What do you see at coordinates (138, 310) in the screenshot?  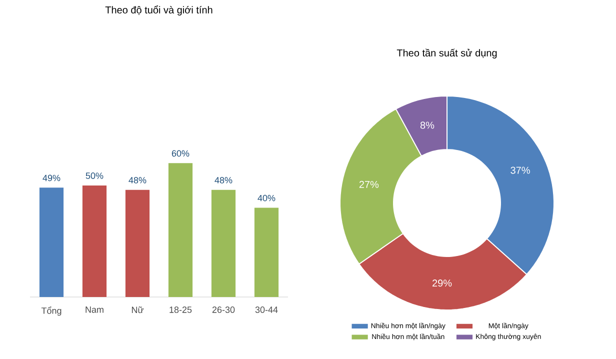 I see `x-tick-label: Nữ` at bounding box center [138, 310].